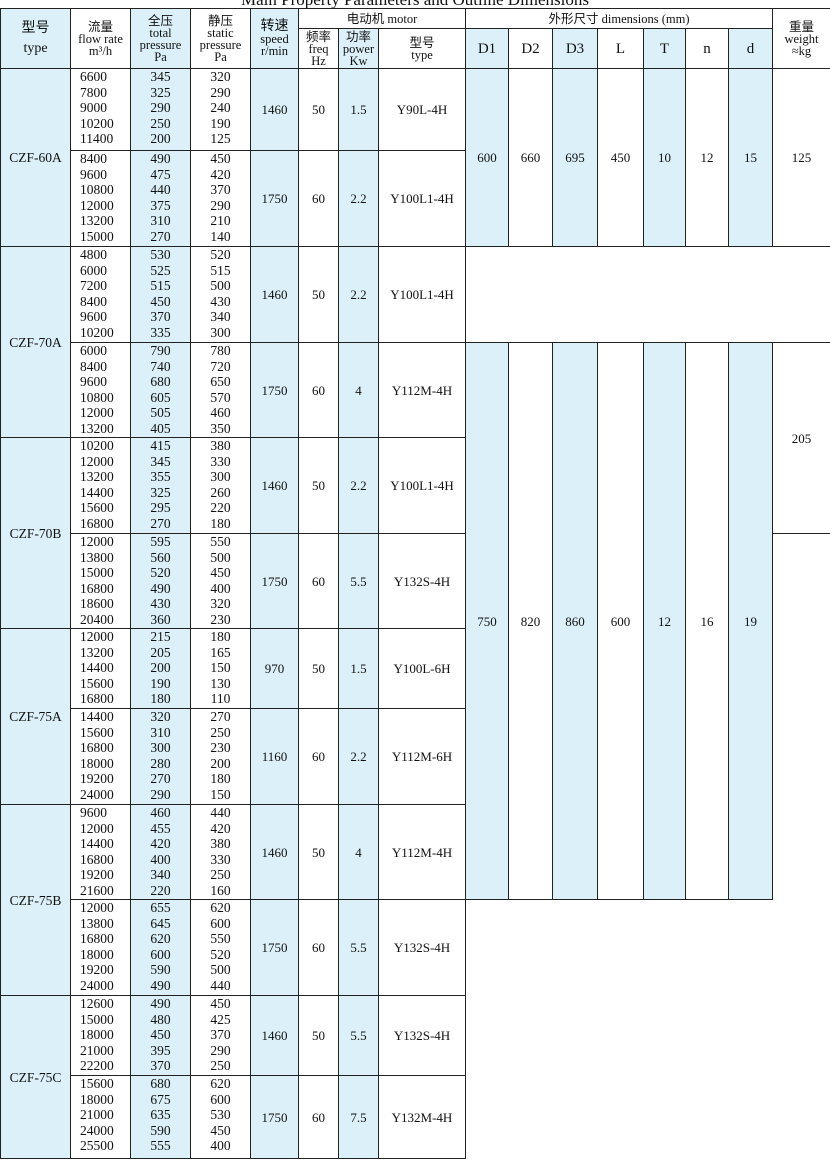  Describe the element at coordinates (750, 157) in the screenshot. I see `dimension-d-cell: 15` at that location.